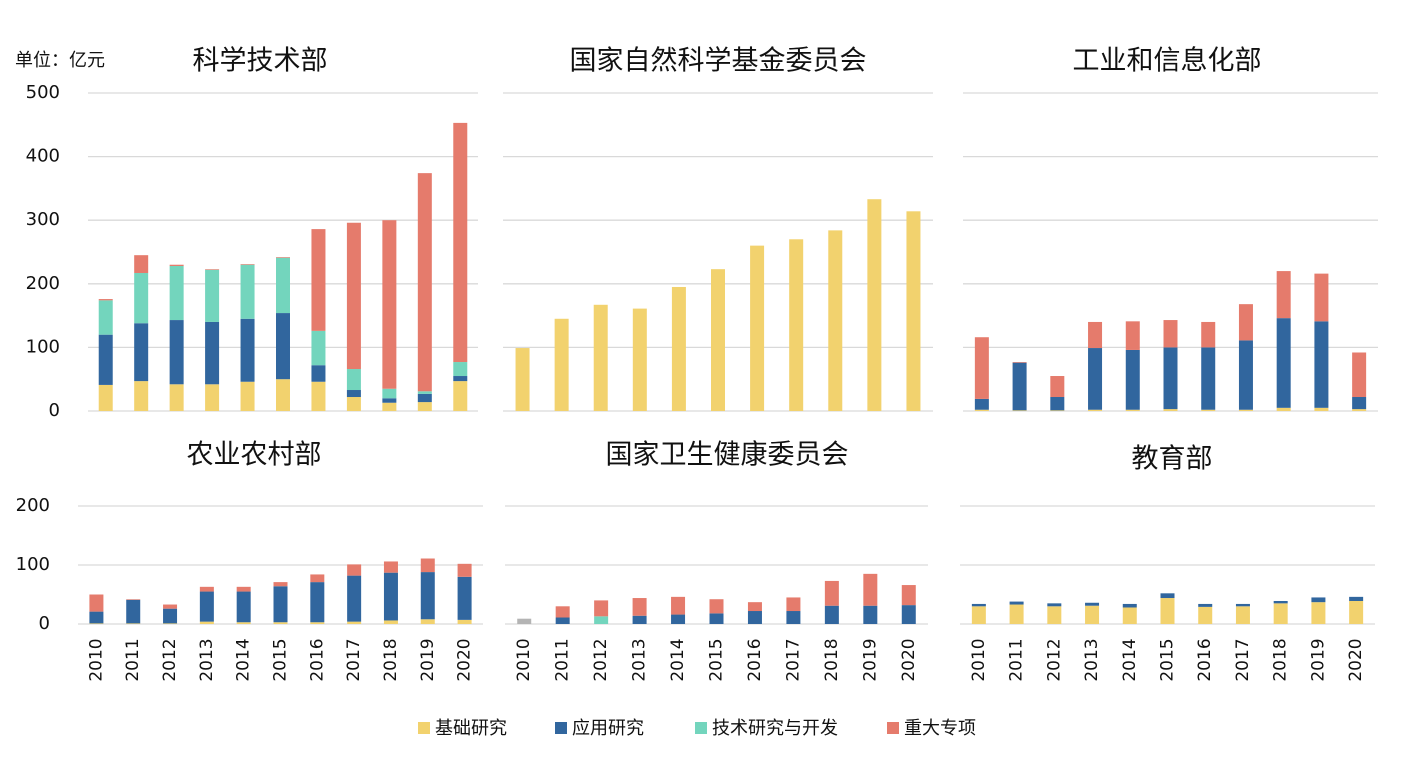 The width and height of the screenshot is (1409, 762). What do you see at coordinates (391, 659) in the screenshot?
I see `x-tick-label: 2018` at bounding box center [391, 659].